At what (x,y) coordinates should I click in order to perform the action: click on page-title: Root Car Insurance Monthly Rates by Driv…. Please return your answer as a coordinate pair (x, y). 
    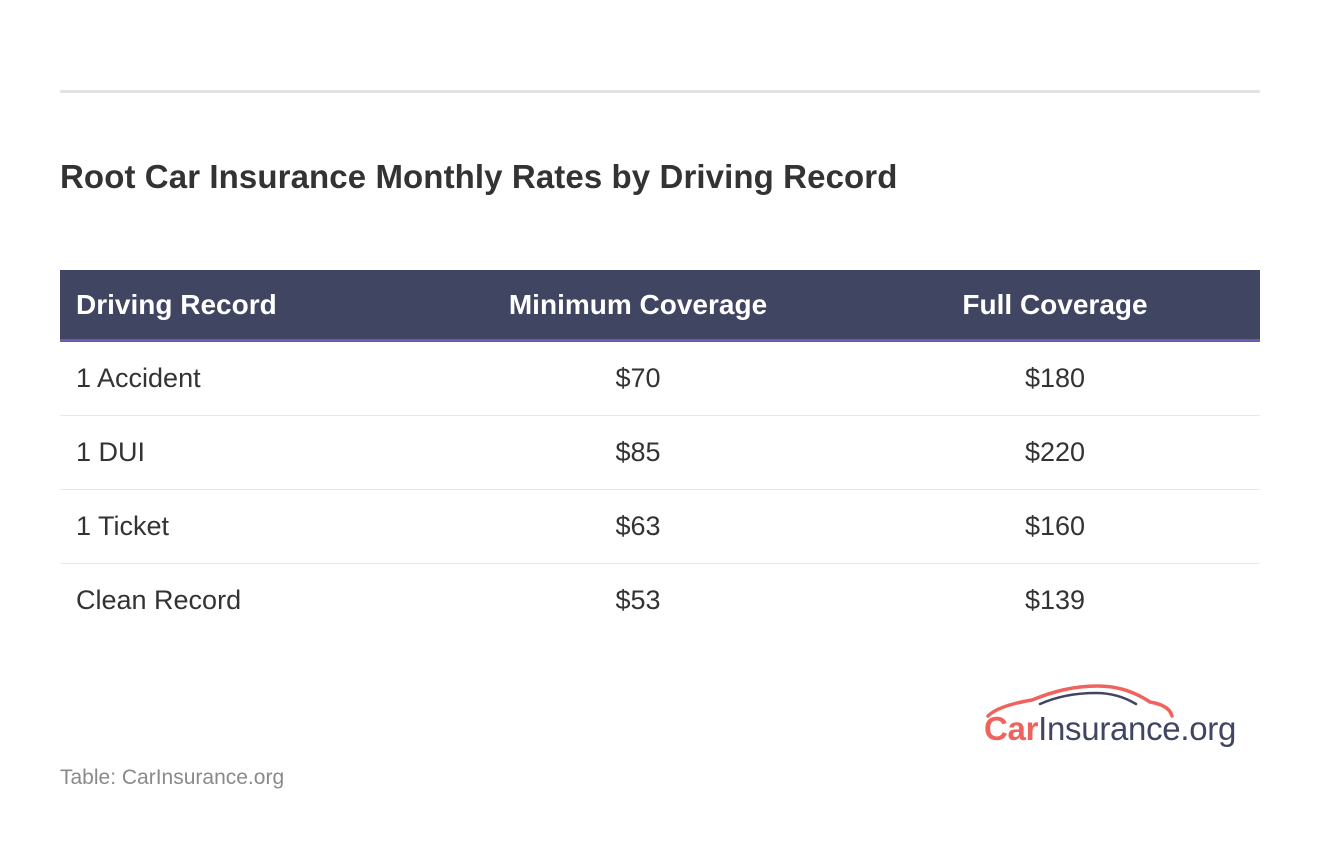
    Looking at the image, I should click on (479, 176).